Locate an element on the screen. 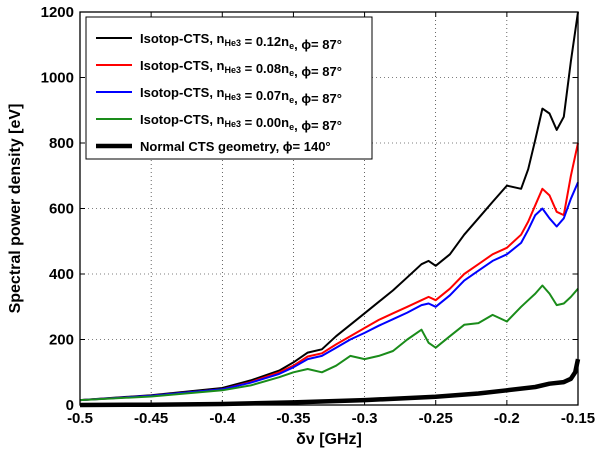  x-tick-label: -0.45 is located at coordinates (151, 418).